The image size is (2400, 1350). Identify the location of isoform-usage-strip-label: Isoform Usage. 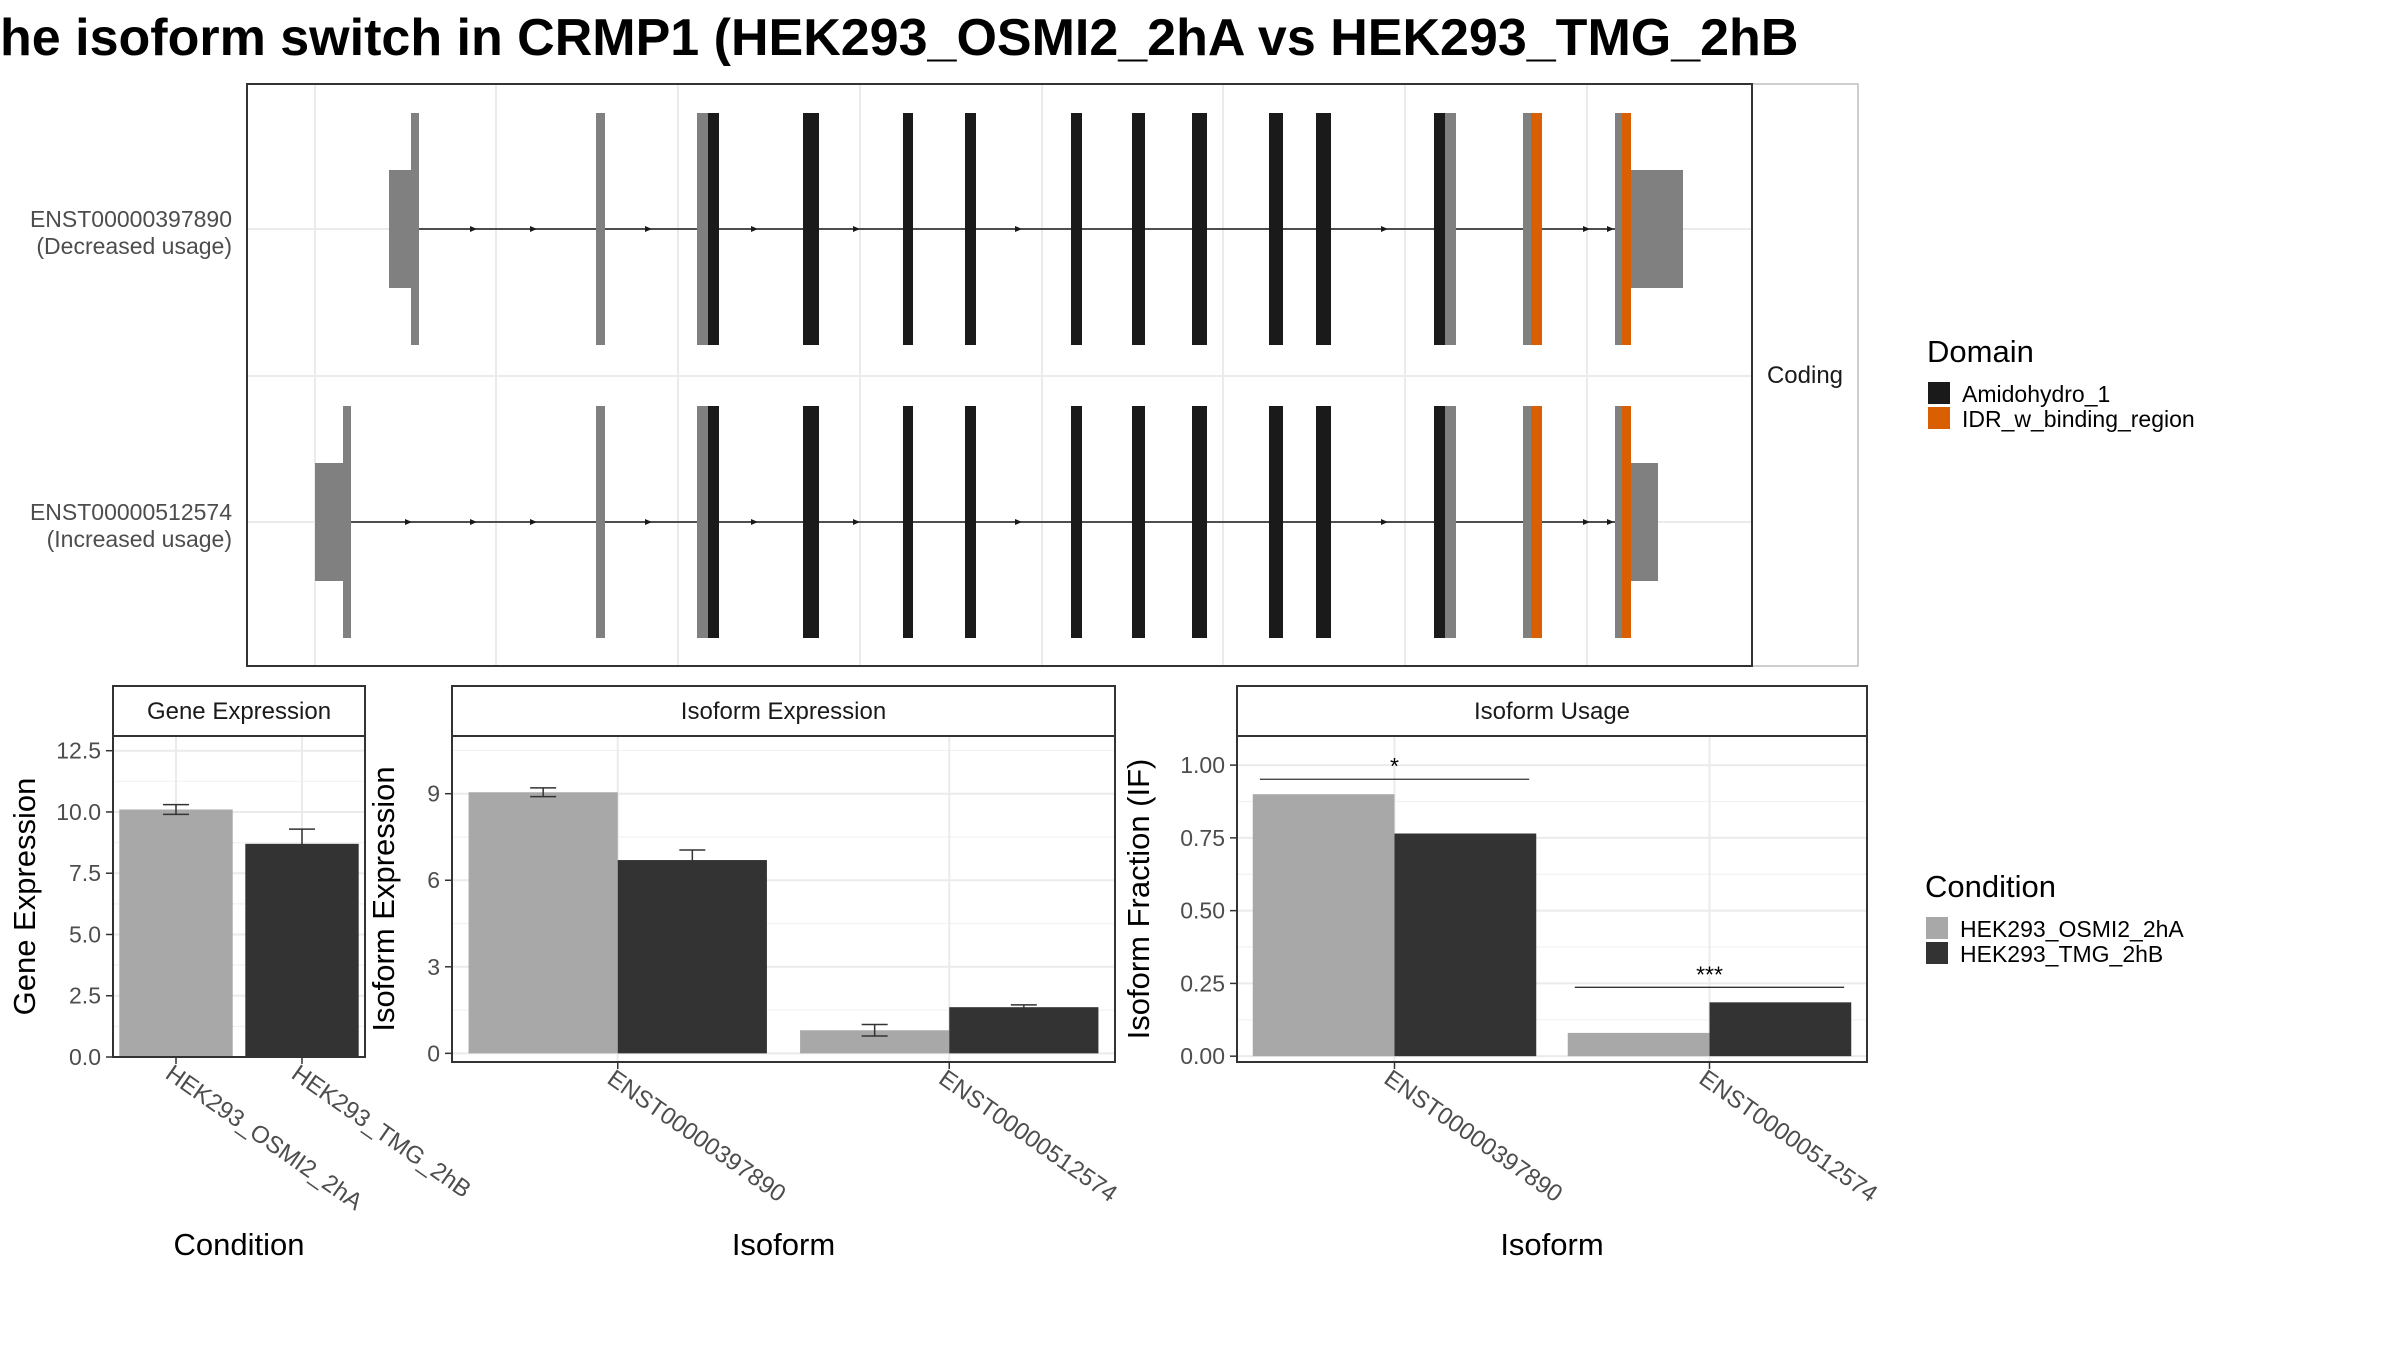
(1552, 711).